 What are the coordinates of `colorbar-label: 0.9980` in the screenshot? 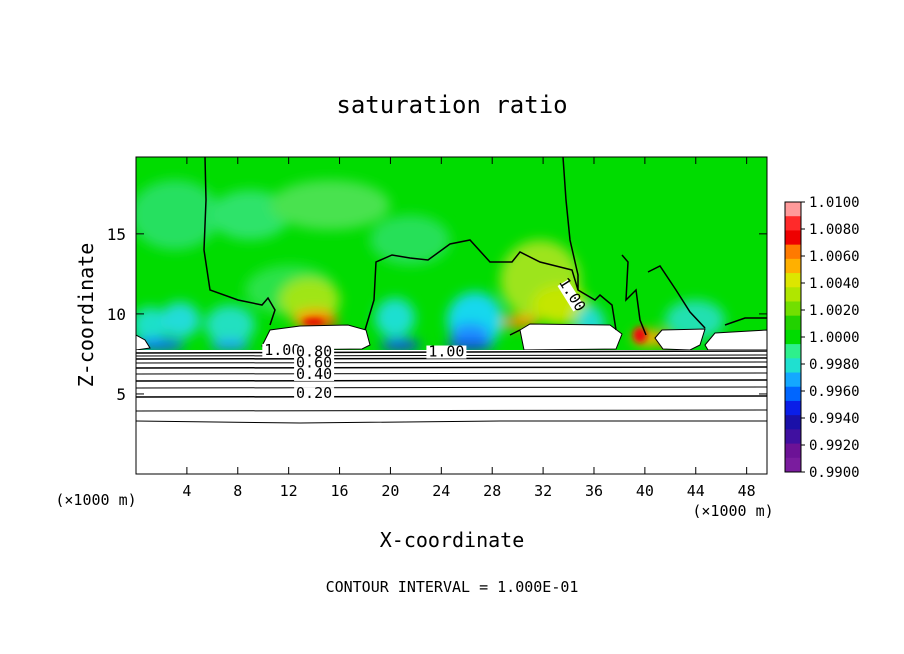 It's located at (834, 365).